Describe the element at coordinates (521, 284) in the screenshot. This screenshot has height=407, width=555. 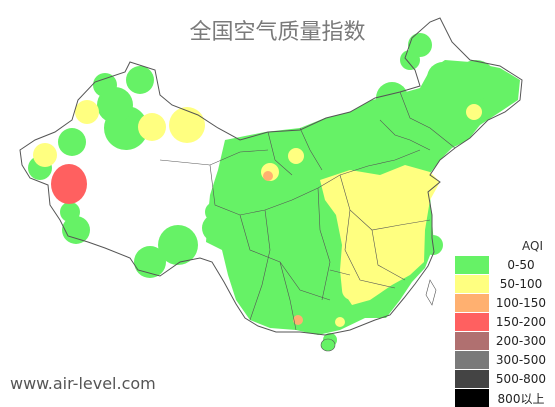
I see `legend-label: 50-100` at that location.